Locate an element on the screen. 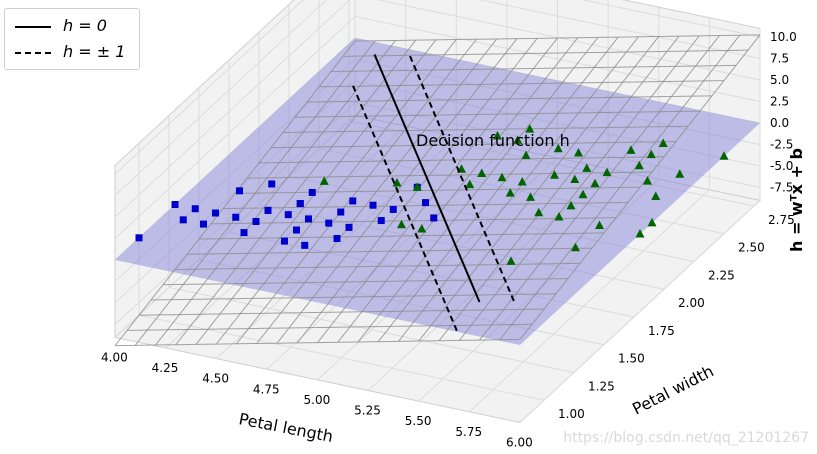  y-tick-label: 1.25 is located at coordinates (601, 386).